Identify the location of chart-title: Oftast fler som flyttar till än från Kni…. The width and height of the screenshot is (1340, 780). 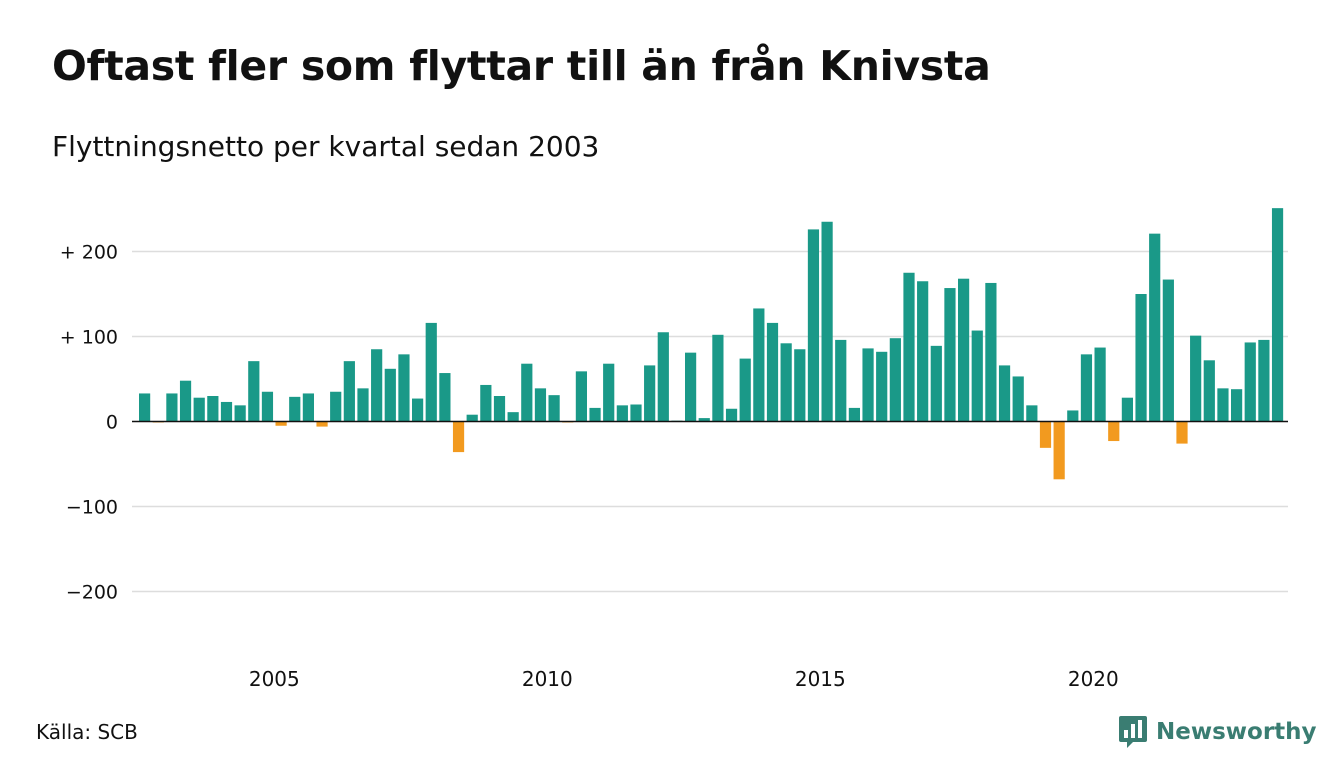
(521, 66).